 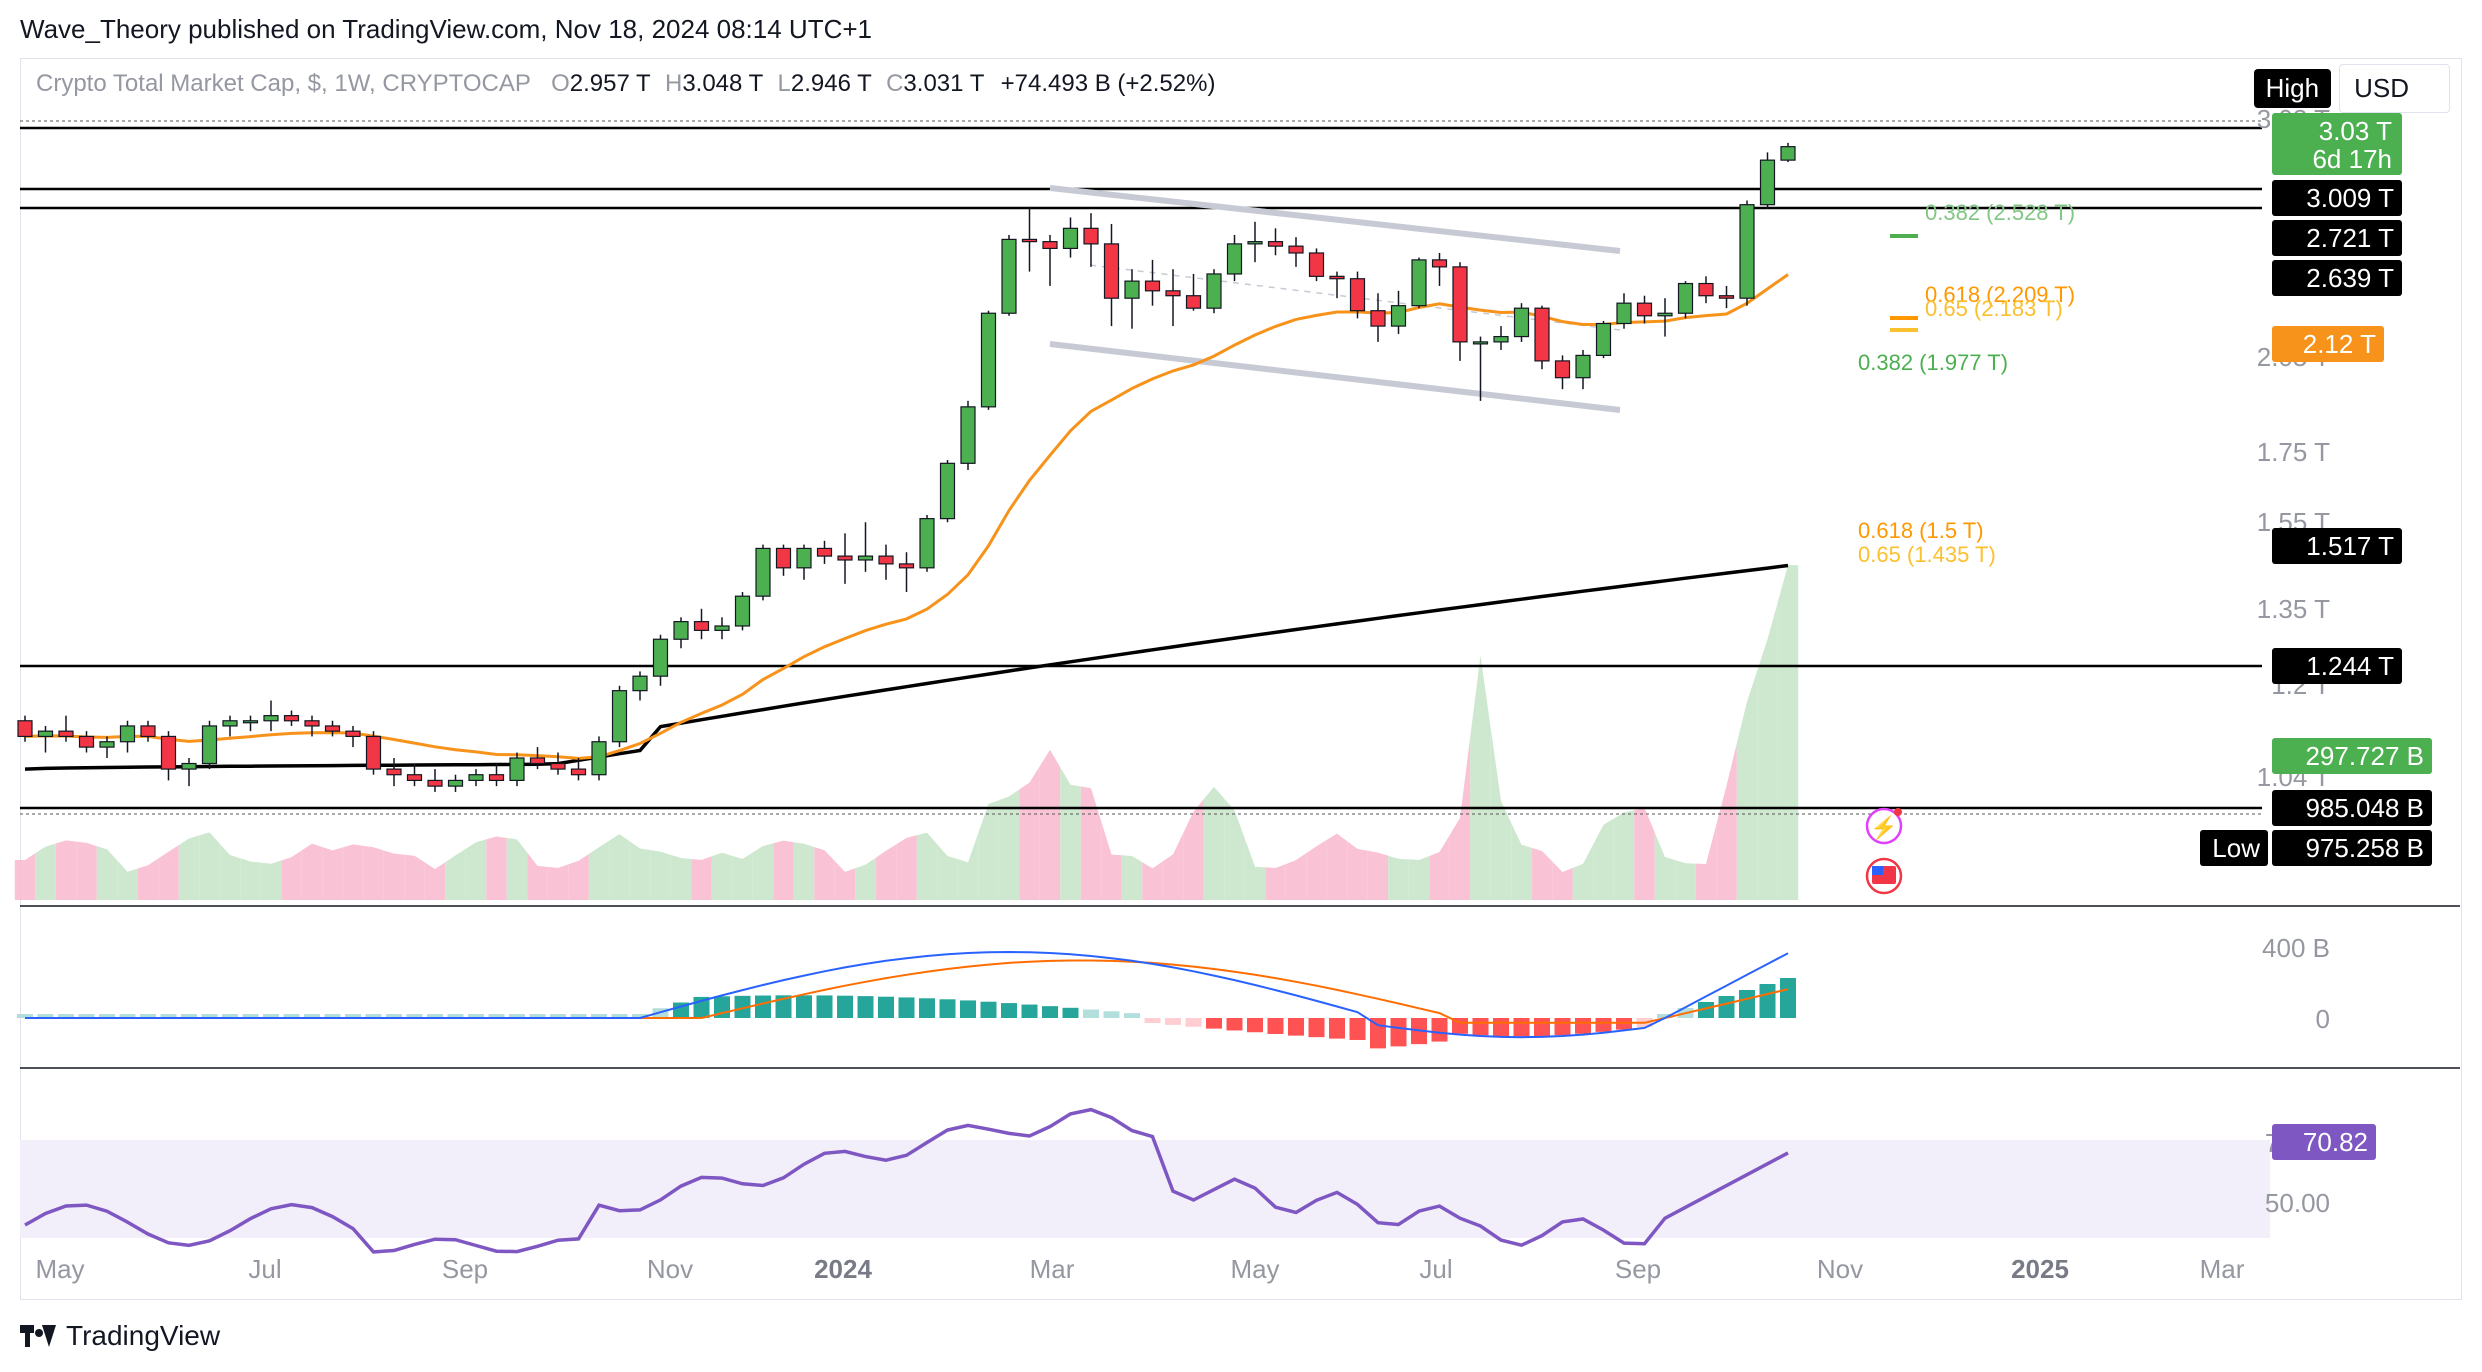 I want to click on ma-pill-bg, so click(x=2337, y=546).